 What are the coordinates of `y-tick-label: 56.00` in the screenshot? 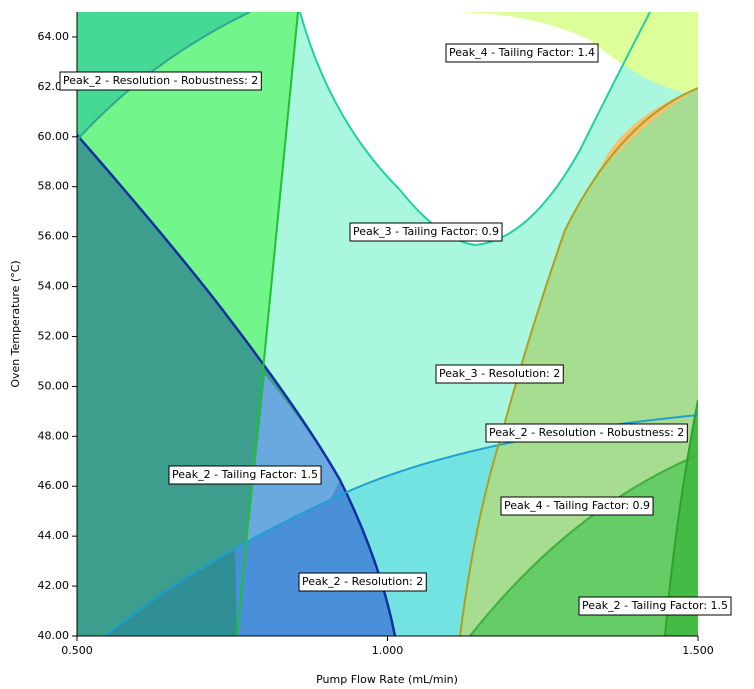 It's located at (54, 236).